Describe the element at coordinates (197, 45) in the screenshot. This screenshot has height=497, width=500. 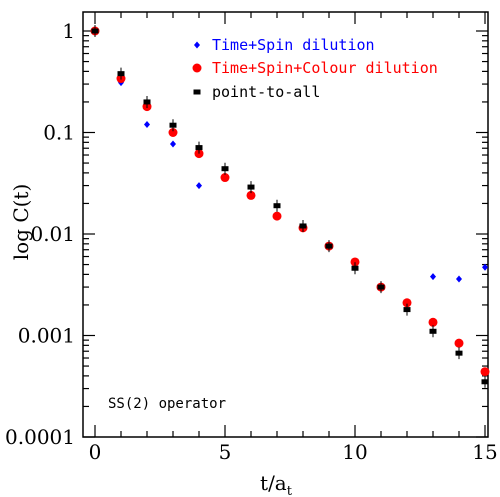
I see `legend-marker-diamond` at that location.